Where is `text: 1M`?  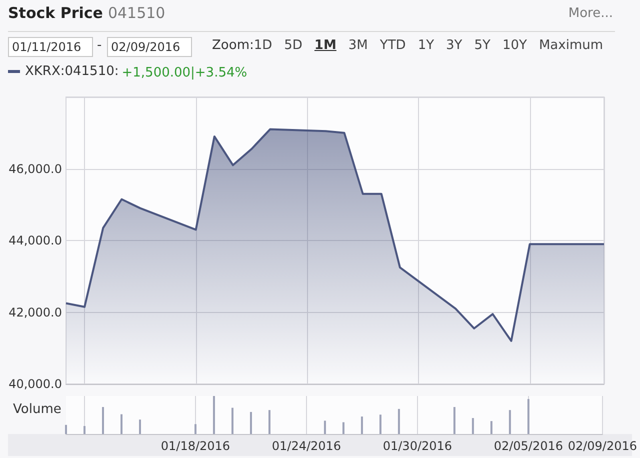
text: 1M is located at coordinates (325, 45).